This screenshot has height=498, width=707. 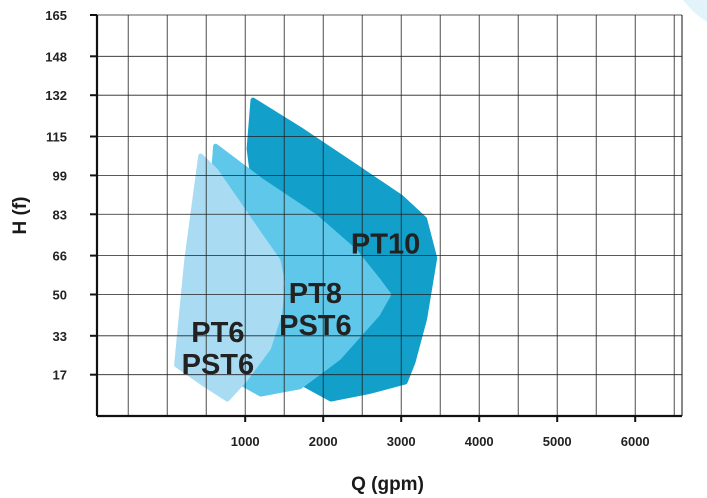 I want to click on region-label: PT6, so click(x=217, y=333).